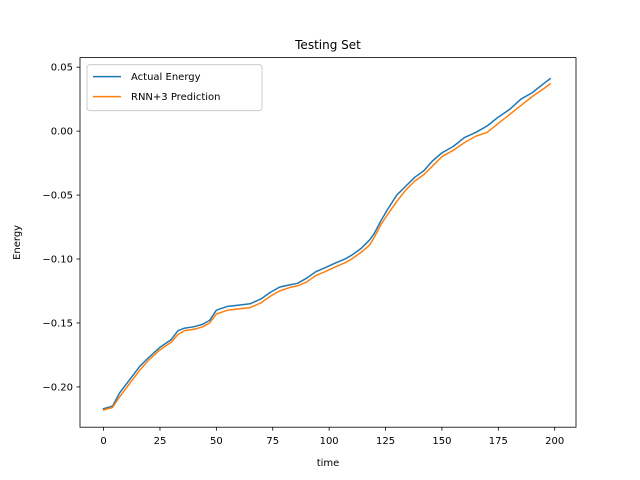  I want to click on x-tick-label: 25, so click(160, 441).